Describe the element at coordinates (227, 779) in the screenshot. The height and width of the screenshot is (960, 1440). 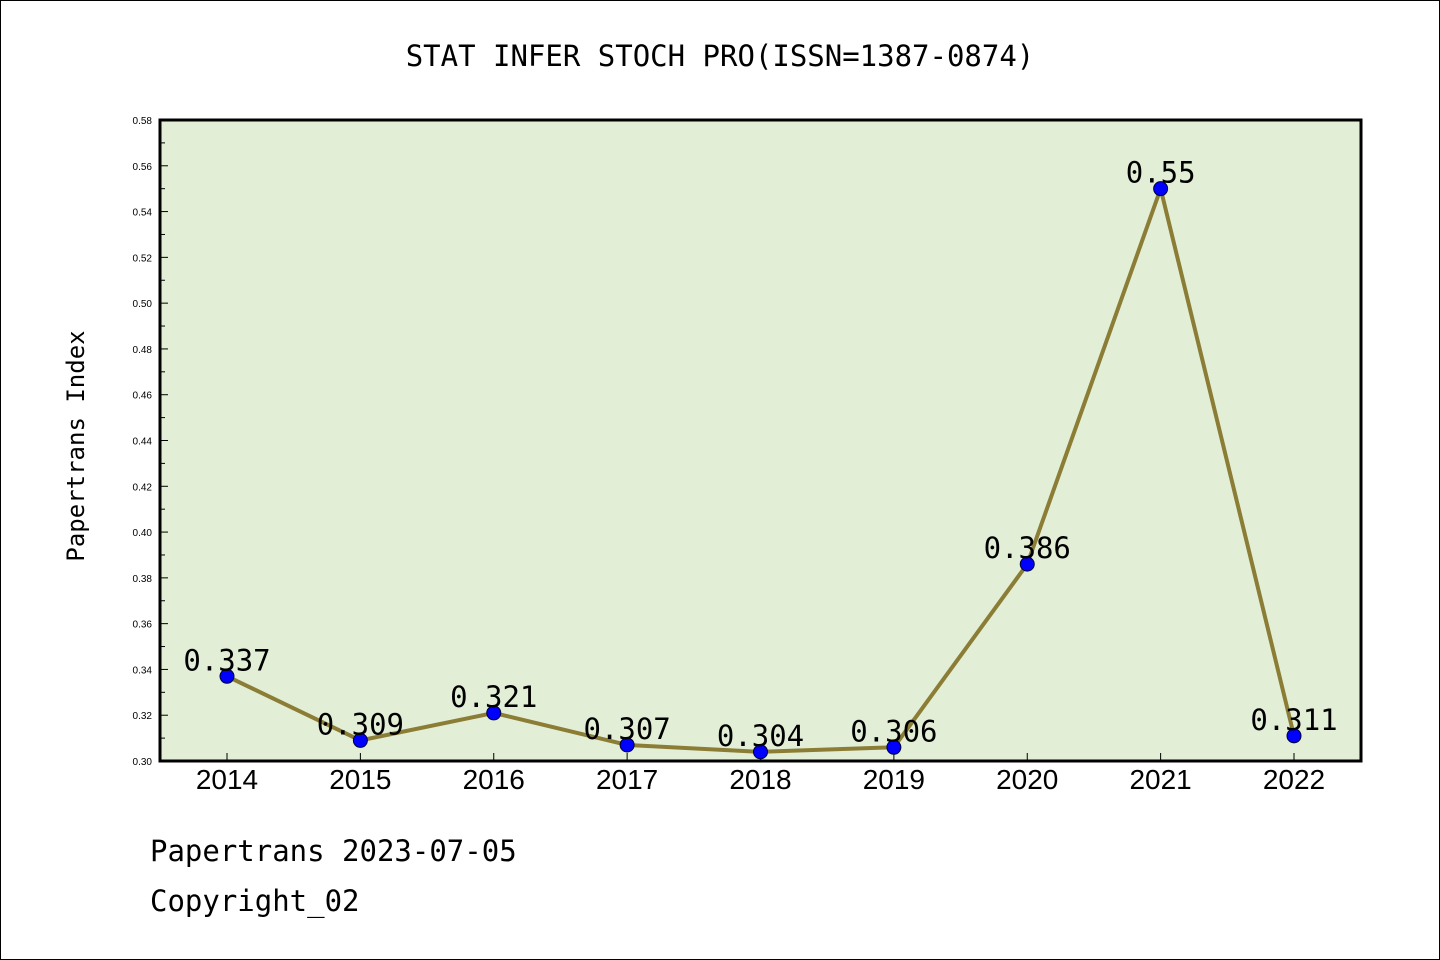
I see `x-tick-label: 2014` at that location.